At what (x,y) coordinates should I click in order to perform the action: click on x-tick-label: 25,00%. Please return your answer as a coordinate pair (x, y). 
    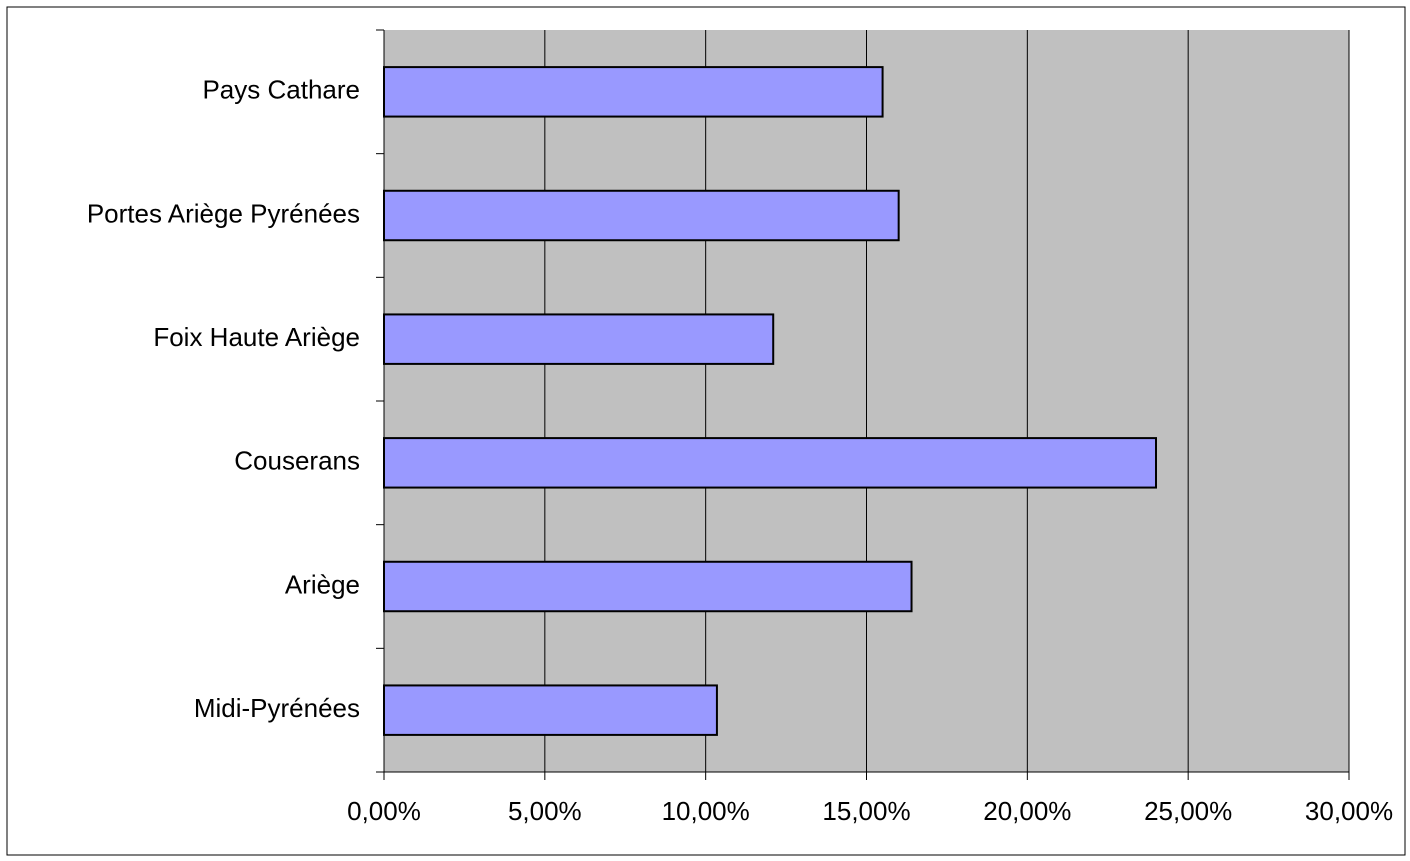
    Looking at the image, I should click on (1188, 811).